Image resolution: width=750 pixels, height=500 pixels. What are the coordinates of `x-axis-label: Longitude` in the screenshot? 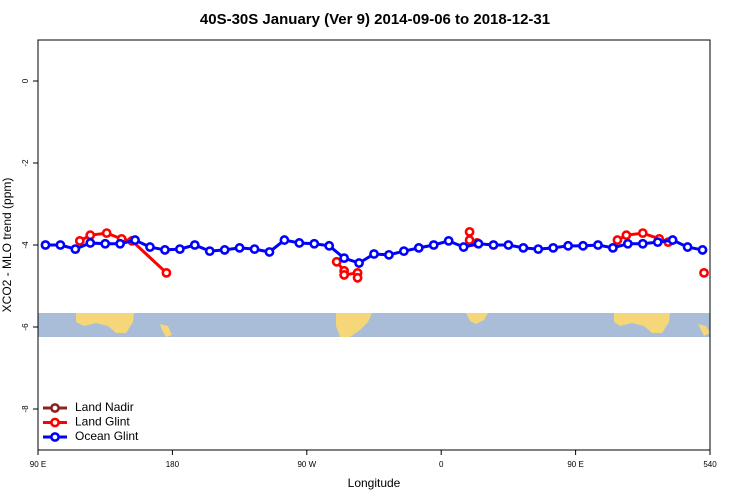 It's located at (374, 483).